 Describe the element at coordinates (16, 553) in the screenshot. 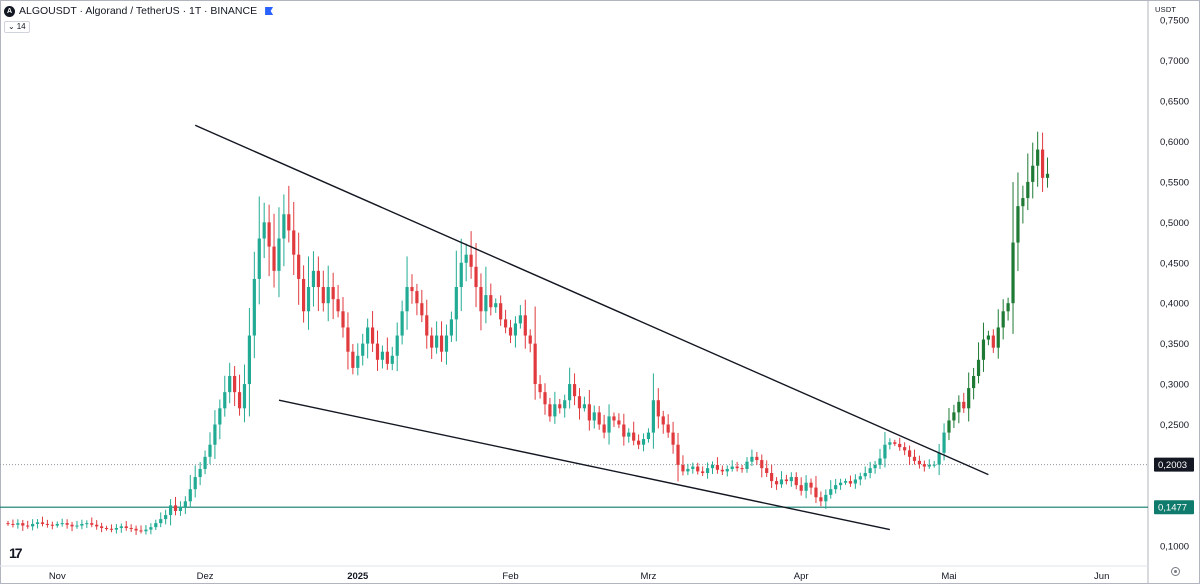

I see `tradingview-logo-icon: 17` at that location.